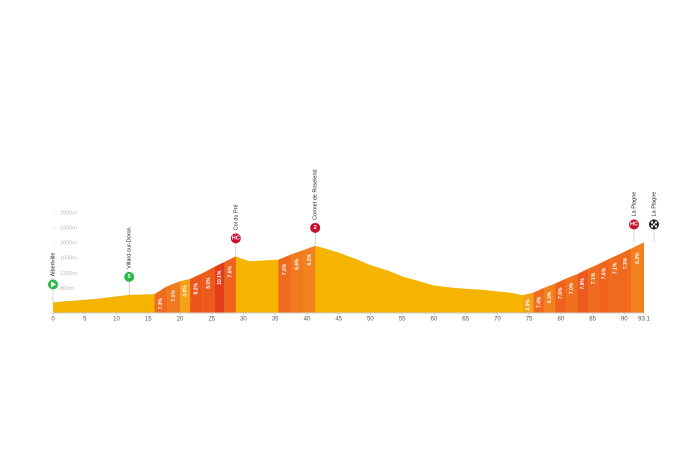 Image resolution: width=696 pixels, height=464 pixels. I want to click on x-tick-label: 25, so click(211, 320).